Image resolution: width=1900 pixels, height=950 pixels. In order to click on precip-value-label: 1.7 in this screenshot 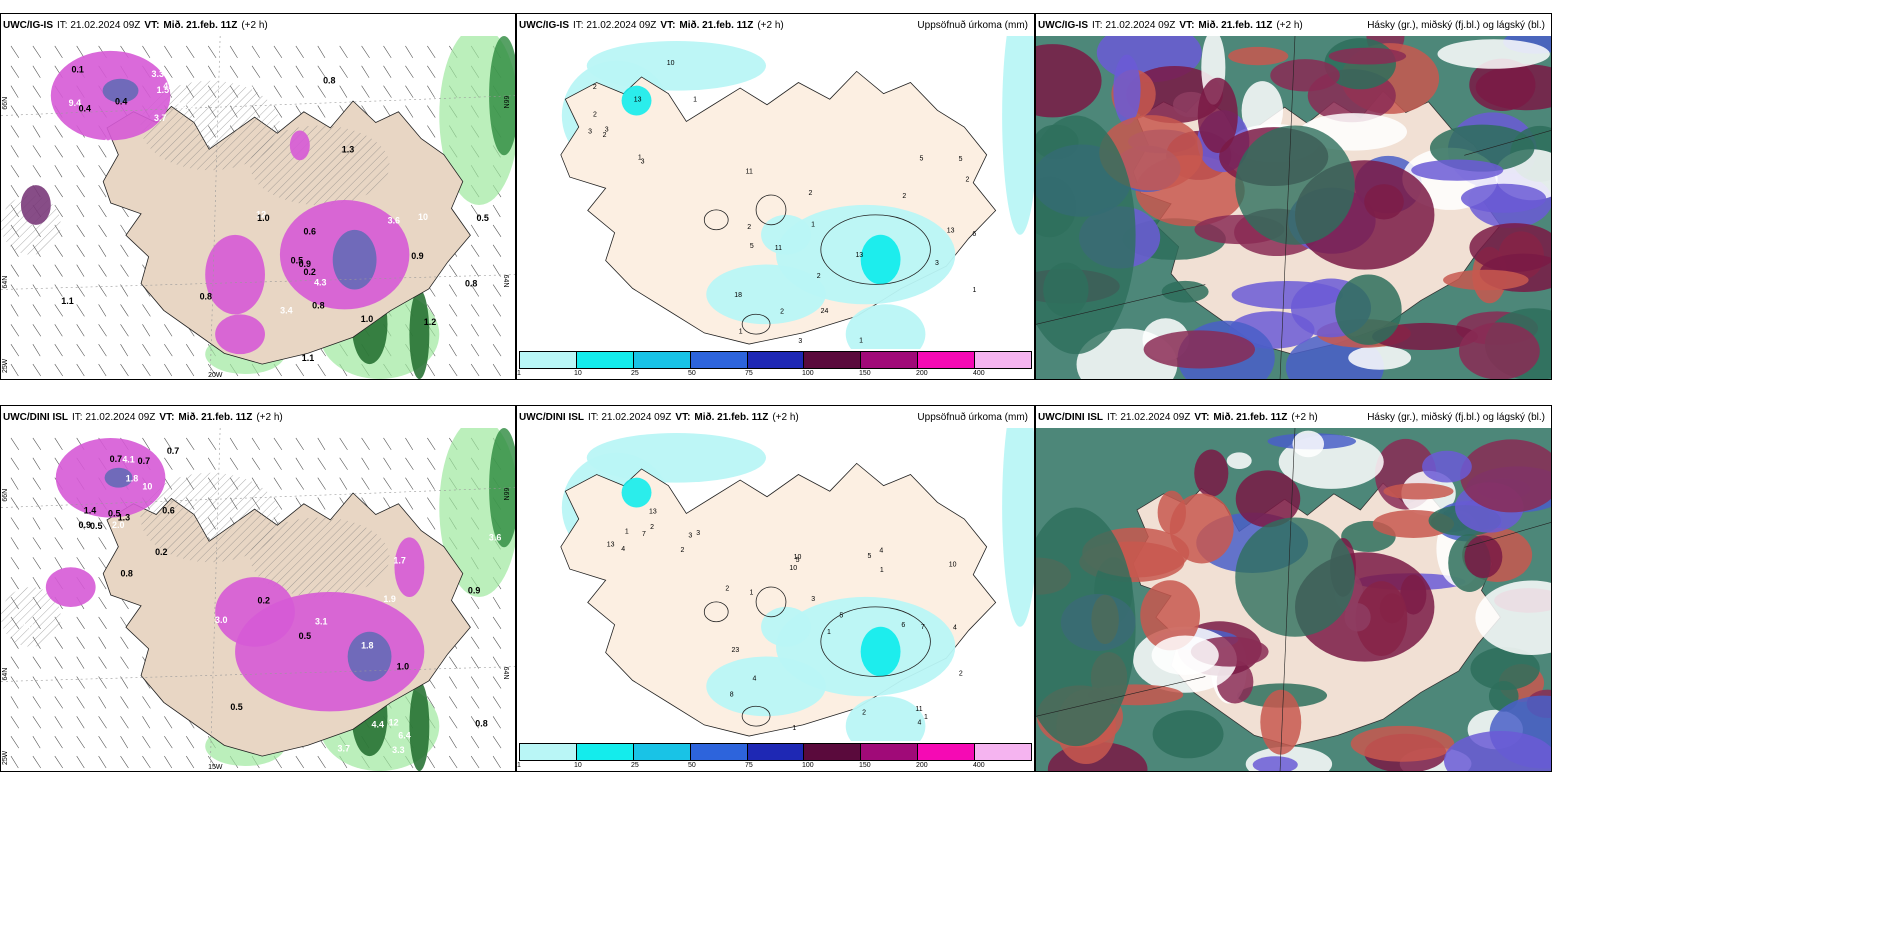, I will do `click(399, 560)`.